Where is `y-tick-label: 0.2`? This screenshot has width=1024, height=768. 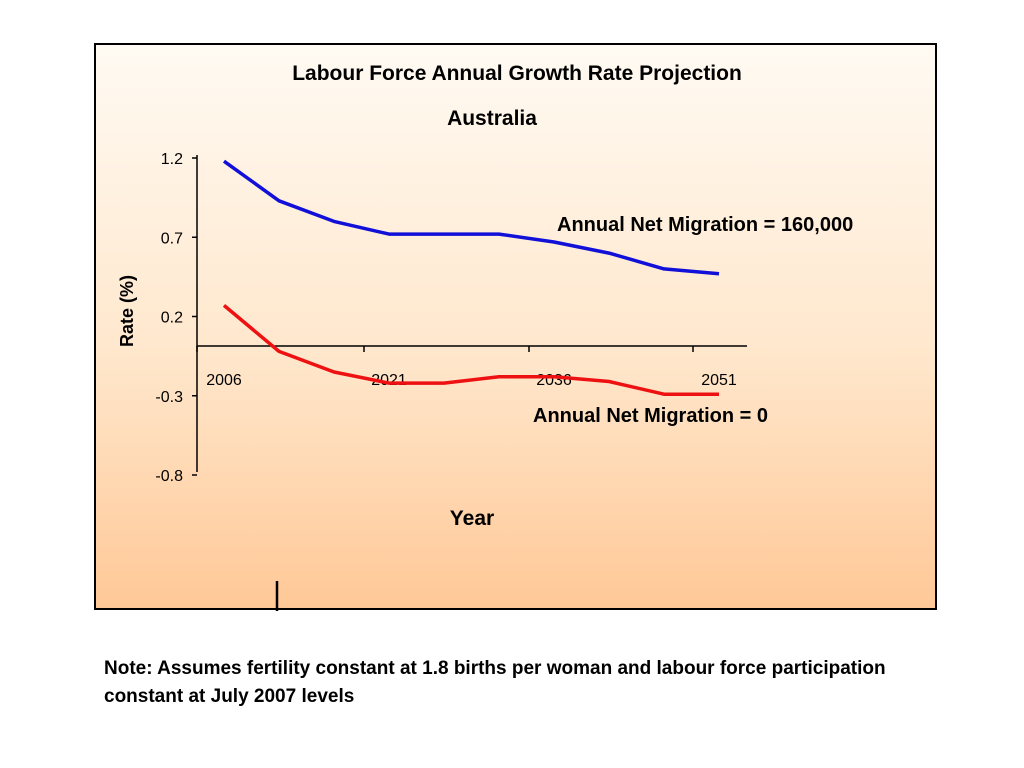
y-tick-label: 0.2 is located at coordinates (172, 318).